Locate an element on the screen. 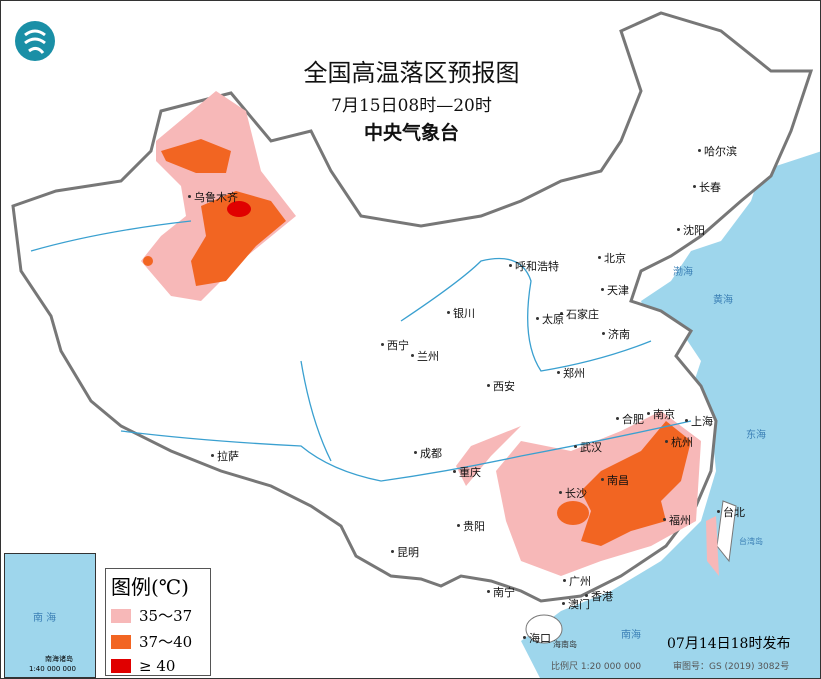 Image resolution: width=821 pixels, height=679 pixels. publish-time: 07月14日18时发布 is located at coordinates (729, 644).